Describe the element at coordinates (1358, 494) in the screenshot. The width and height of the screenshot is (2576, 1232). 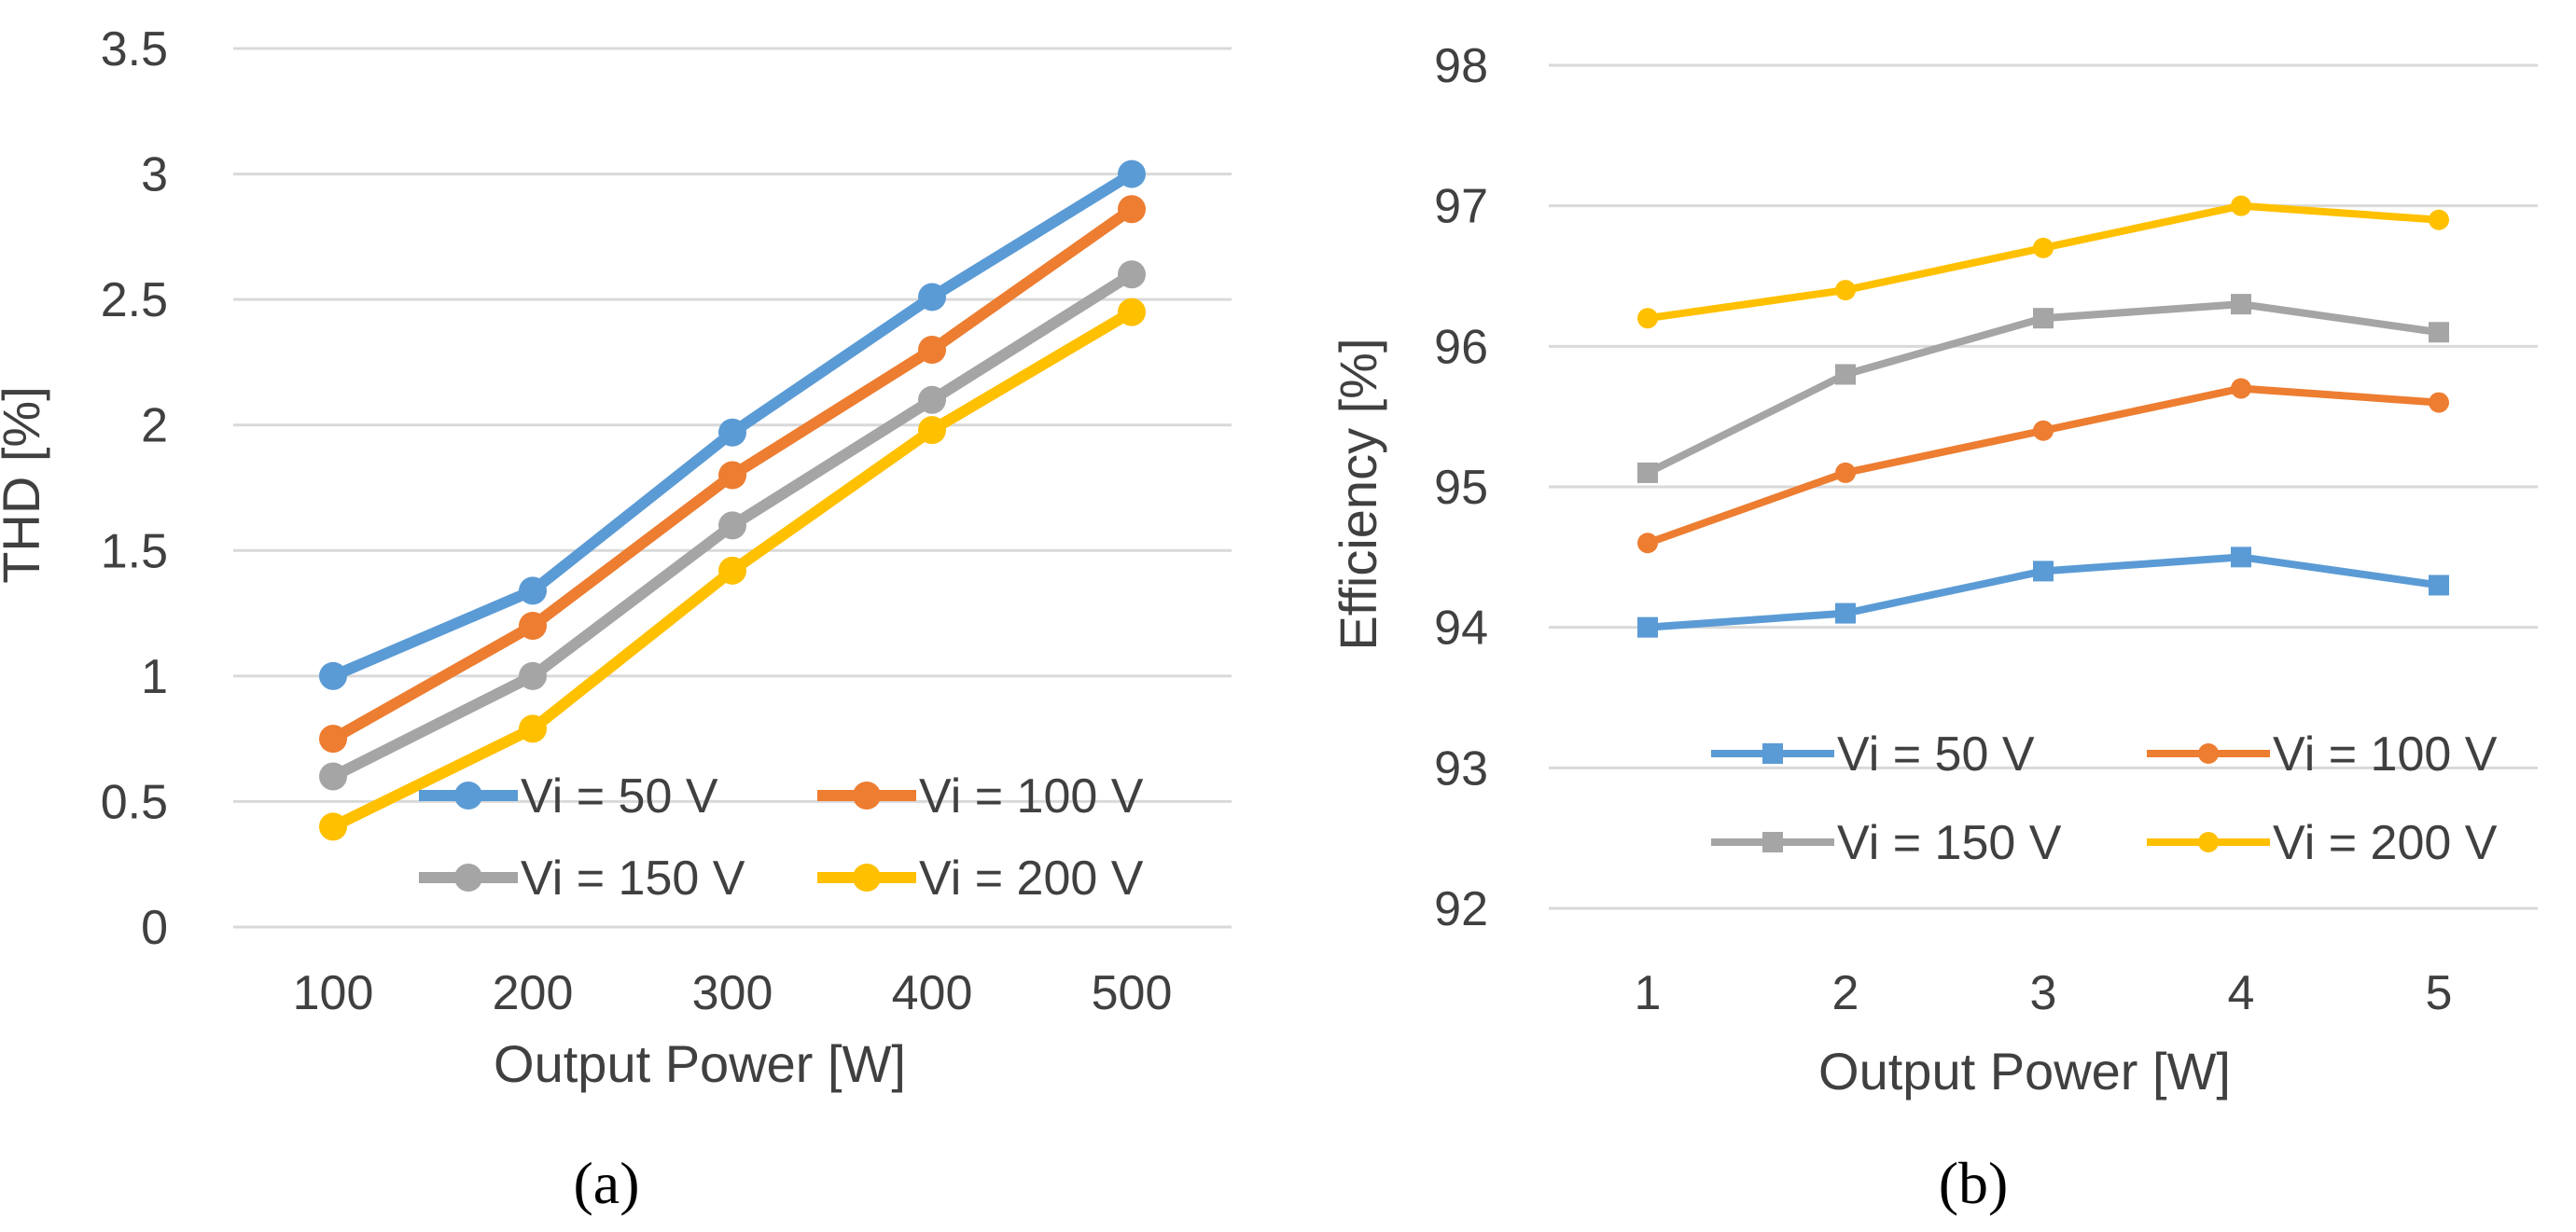
I see `y-axis-title: Efficiency [%]` at that location.